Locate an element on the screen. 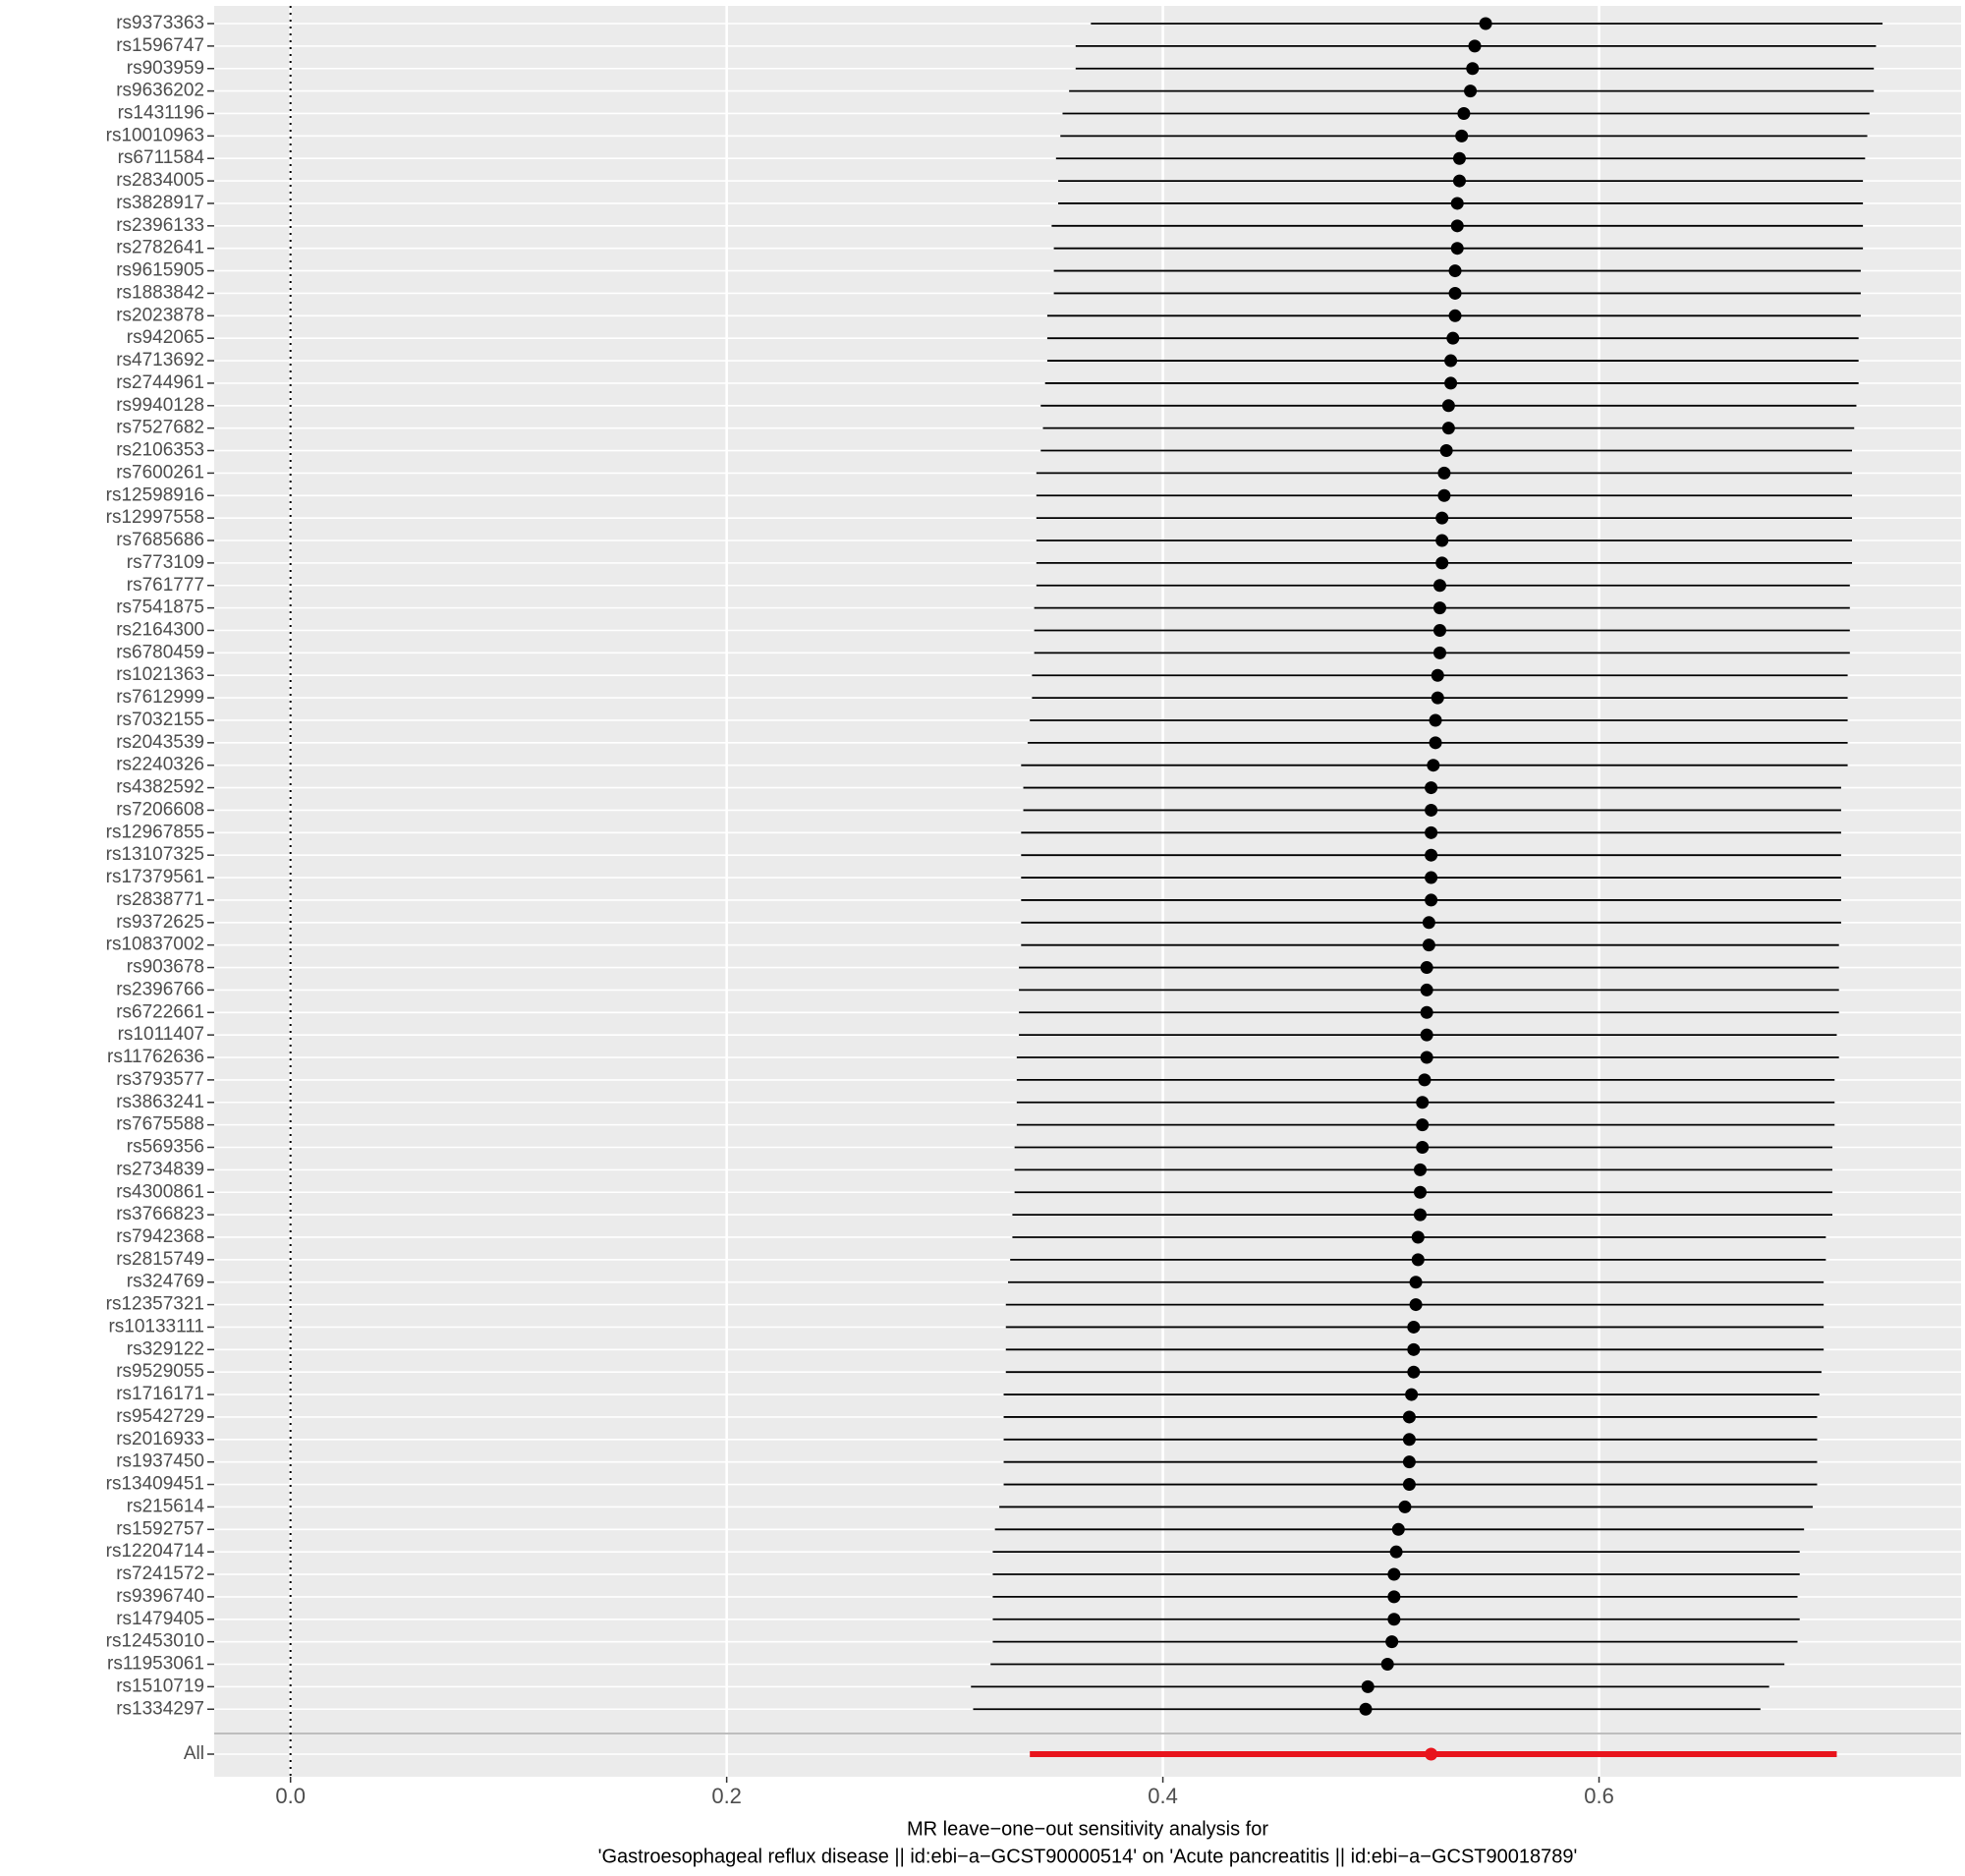 The width and height of the screenshot is (1965, 1876). y-tick-label: rs13409451 is located at coordinates (155, 1484).